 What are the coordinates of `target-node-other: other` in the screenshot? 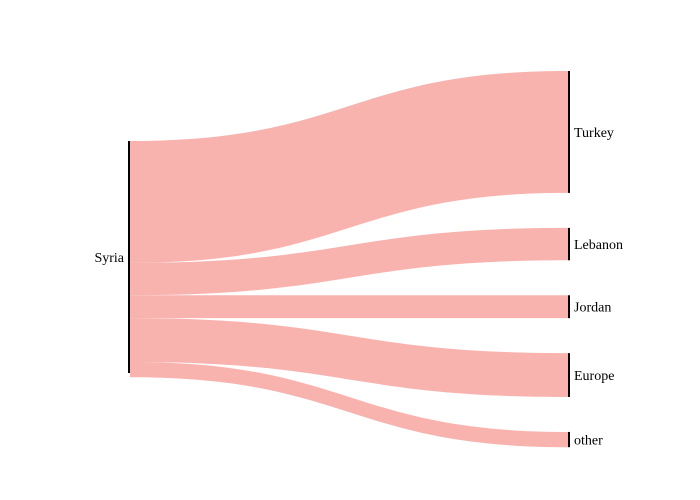 It's located at (585, 440).